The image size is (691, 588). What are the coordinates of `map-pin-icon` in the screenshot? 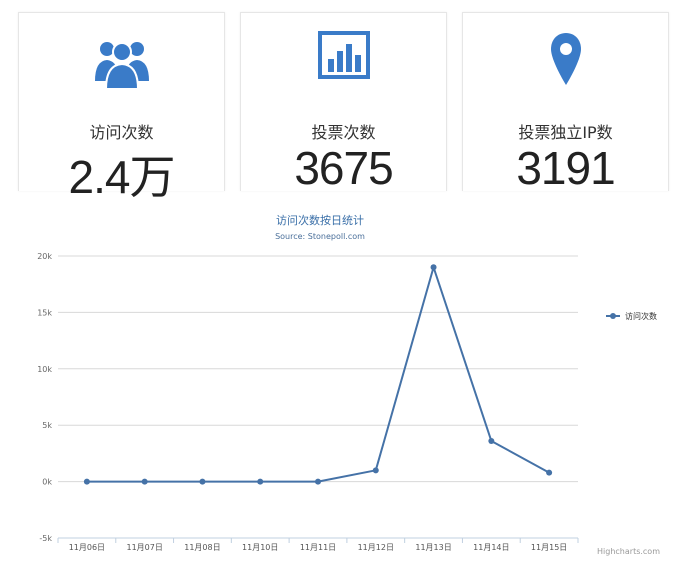 It's located at (566, 61).